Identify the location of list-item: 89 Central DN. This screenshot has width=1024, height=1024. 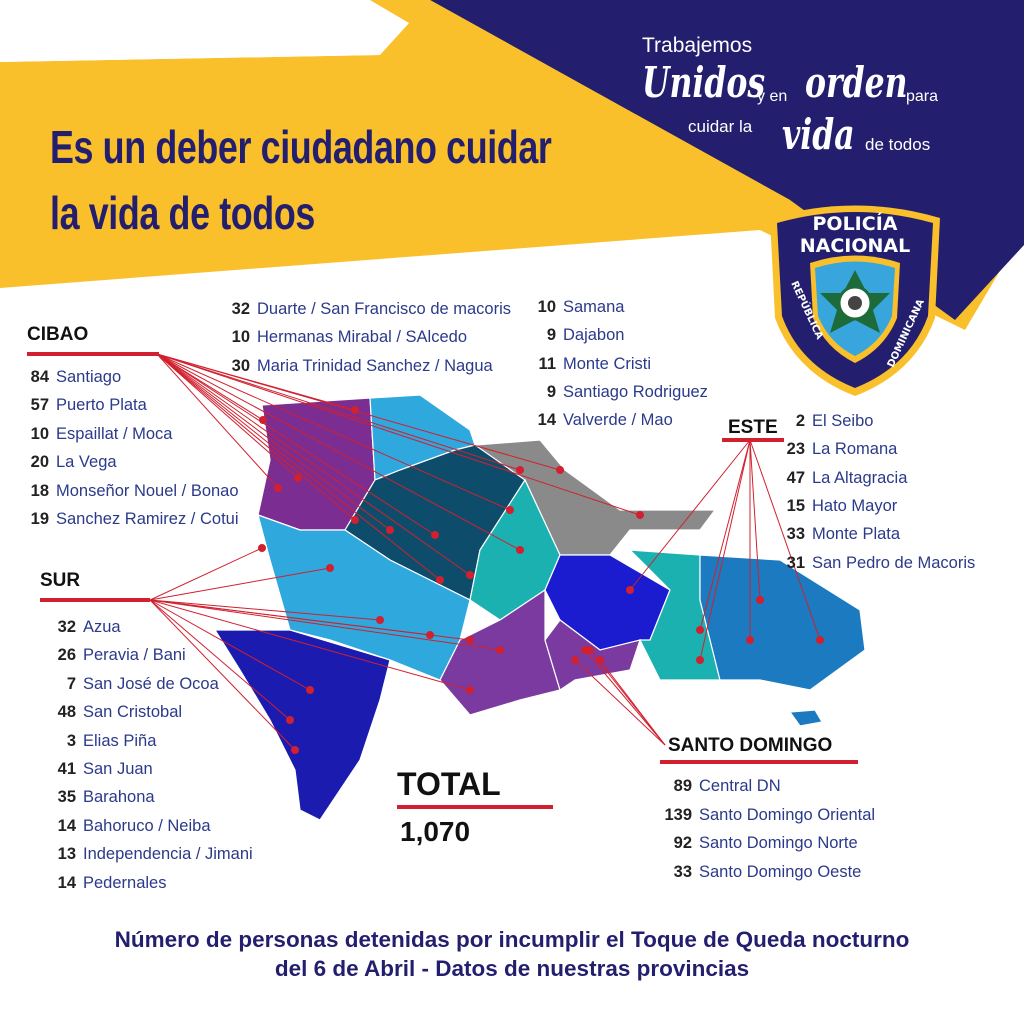
(720, 786).